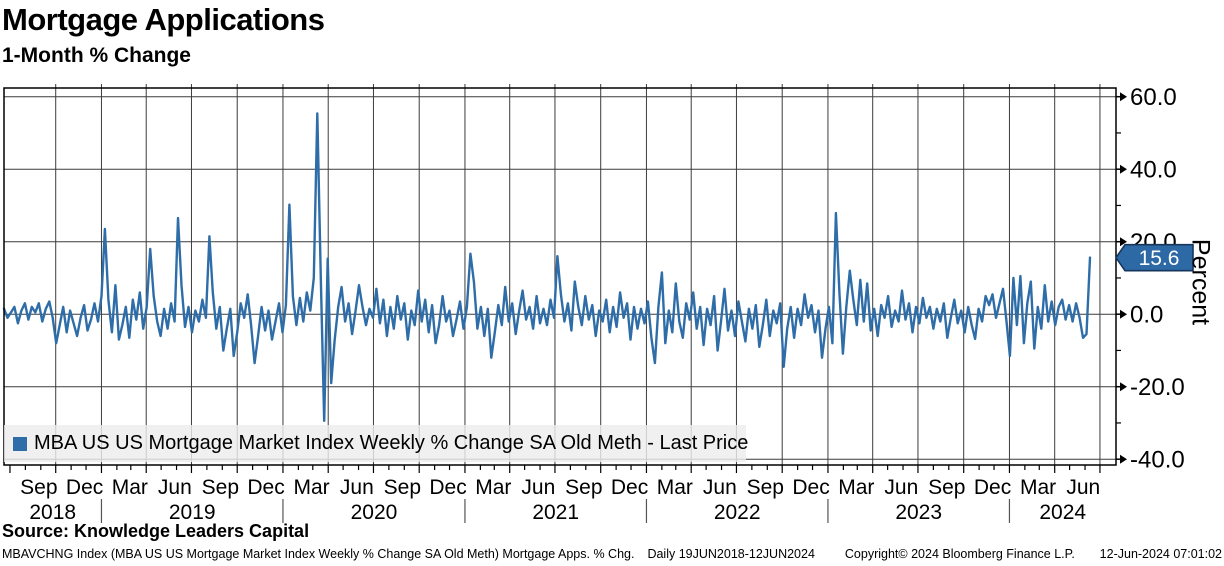  I want to click on y-tick-label: 40.0, so click(1153, 170).